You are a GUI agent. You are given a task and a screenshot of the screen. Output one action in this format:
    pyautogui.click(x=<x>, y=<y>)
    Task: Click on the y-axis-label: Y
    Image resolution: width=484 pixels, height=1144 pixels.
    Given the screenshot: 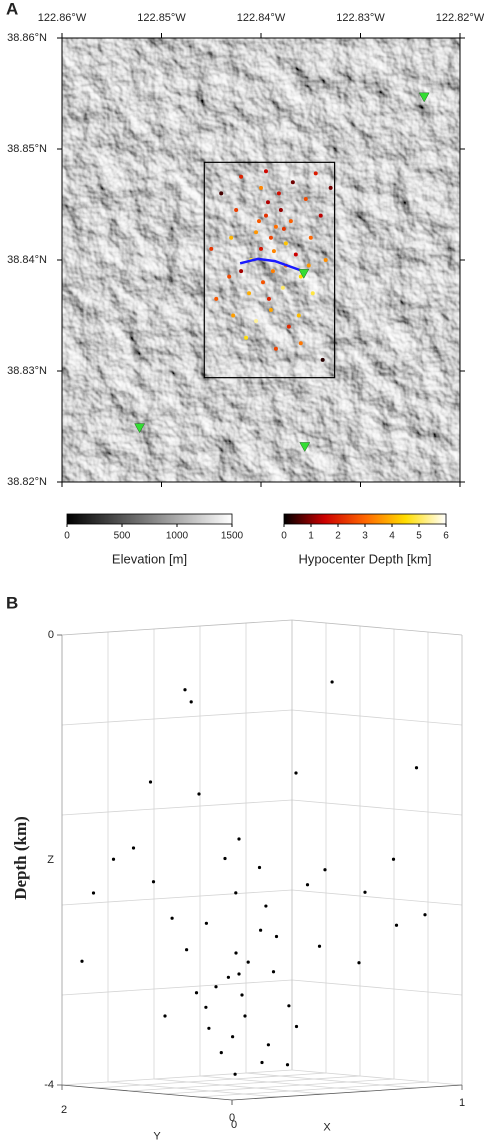 What is the action you would take?
    pyautogui.click(x=157, y=1136)
    